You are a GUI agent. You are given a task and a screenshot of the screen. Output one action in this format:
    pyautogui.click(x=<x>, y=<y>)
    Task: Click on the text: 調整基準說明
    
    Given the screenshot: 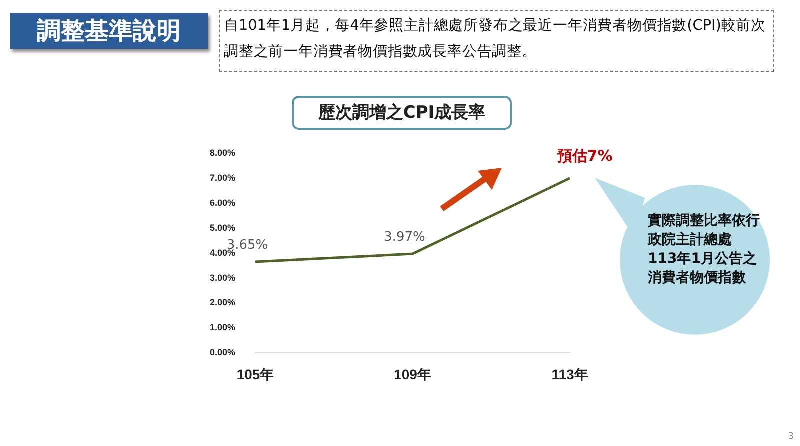 What is the action you would take?
    pyautogui.click(x=109, y=31)
    